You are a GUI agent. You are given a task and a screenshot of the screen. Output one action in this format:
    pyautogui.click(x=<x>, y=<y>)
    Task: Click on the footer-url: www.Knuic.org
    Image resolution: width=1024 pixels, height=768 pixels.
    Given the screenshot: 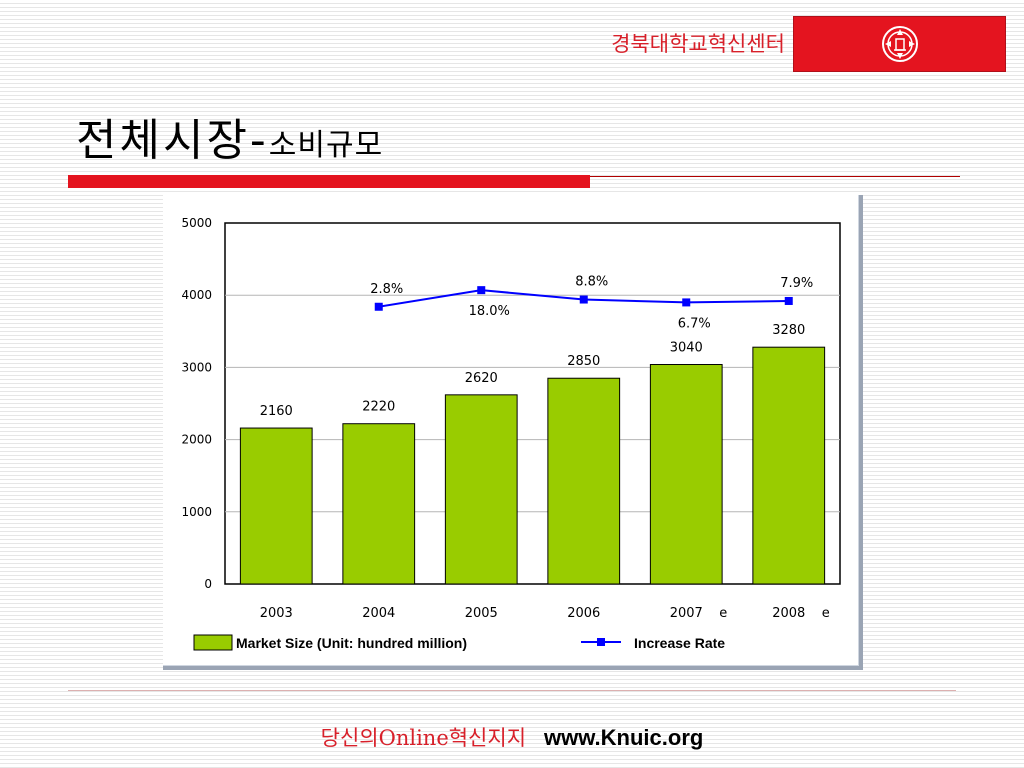 What is the action you would take?
    pyautogui.click(x=624, y=737)
    